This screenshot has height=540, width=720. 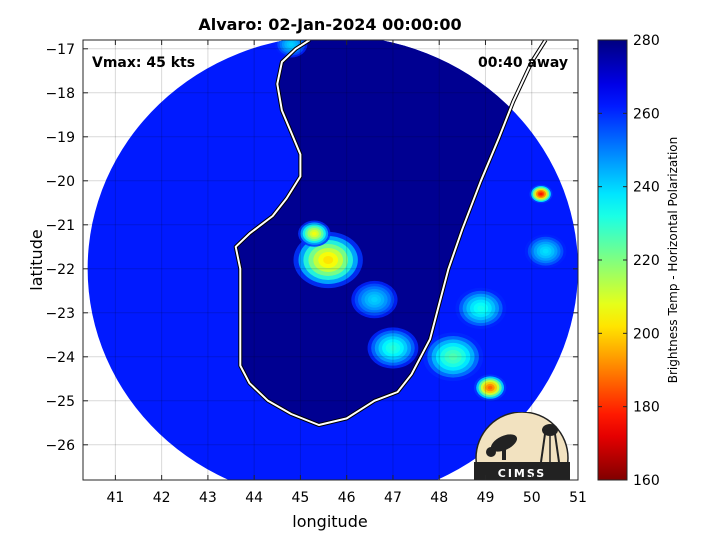 I want to click on x-tick-label: 49, so click(x=486, y=498).